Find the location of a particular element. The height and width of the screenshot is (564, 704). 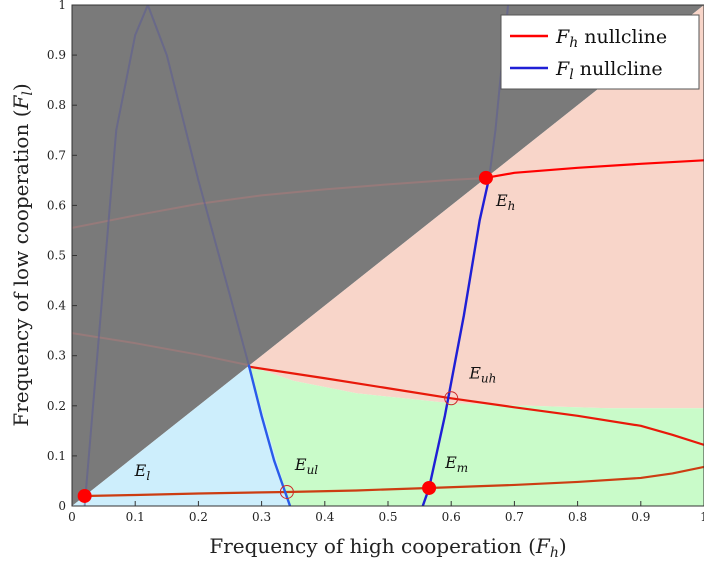

nullcline-Fh-middle-hidden is located at coordinates (161, 349).